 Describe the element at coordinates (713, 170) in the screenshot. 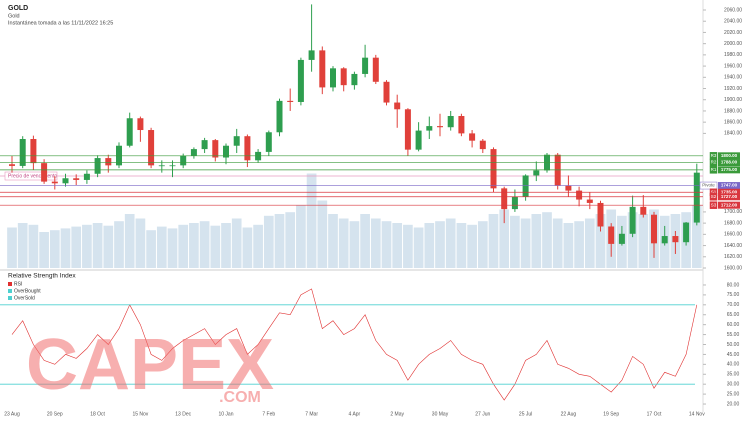

I see `level-name-box` at that location.